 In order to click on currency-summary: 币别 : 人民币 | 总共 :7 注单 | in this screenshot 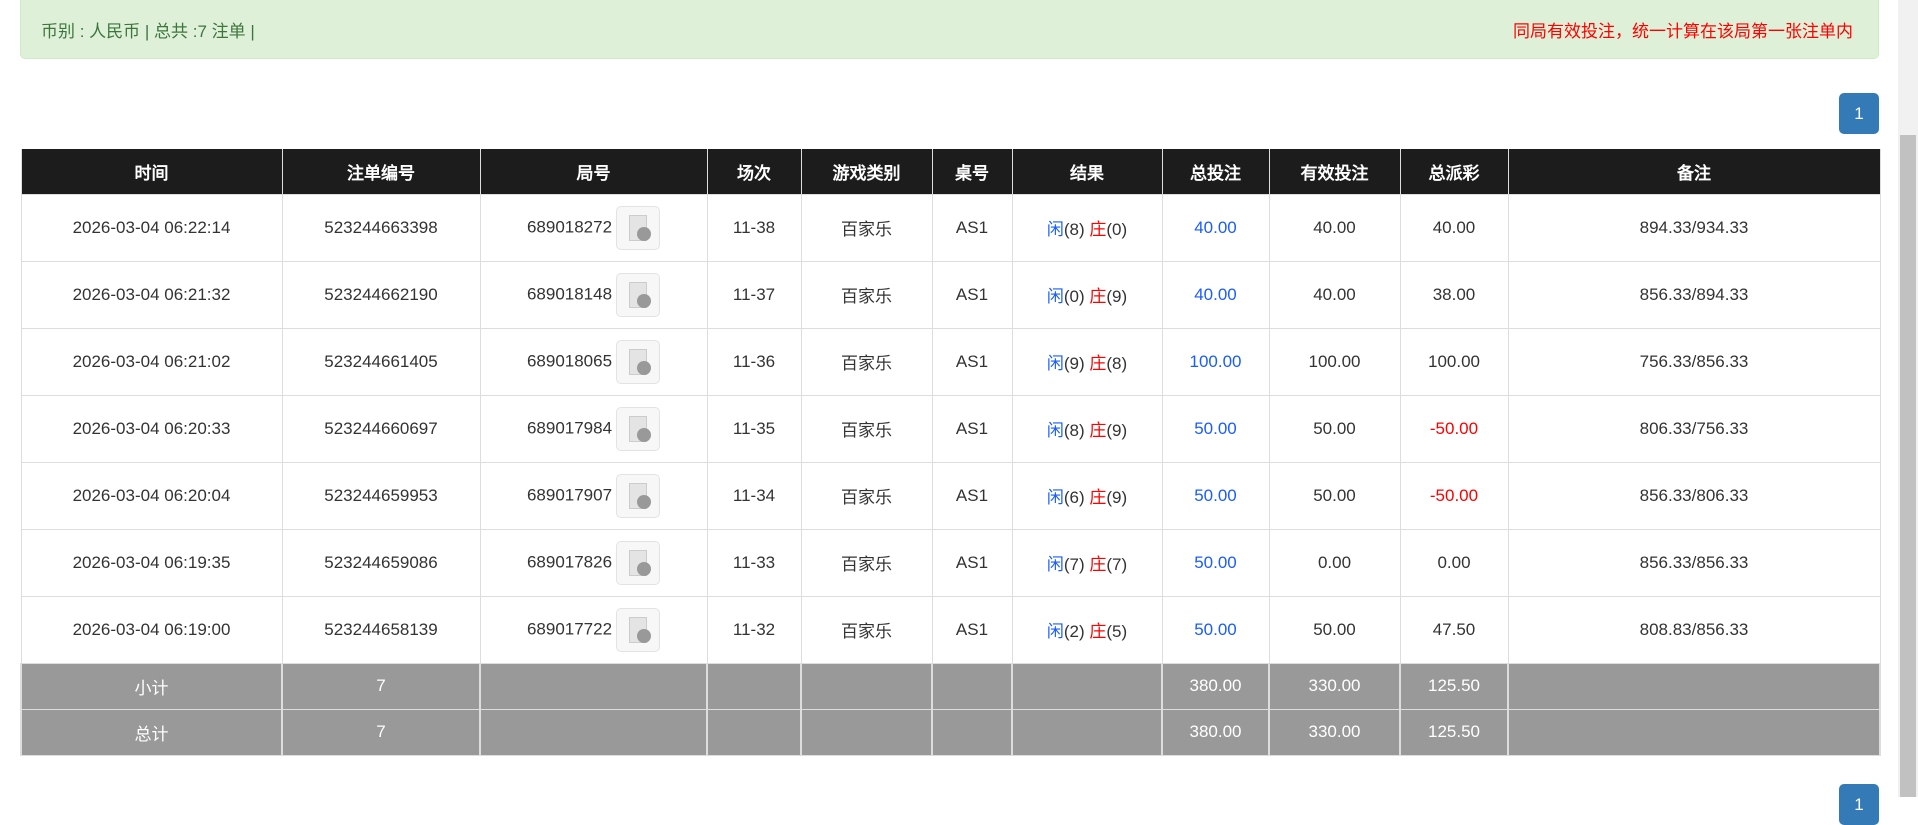, I will do `click(148, 31)`.